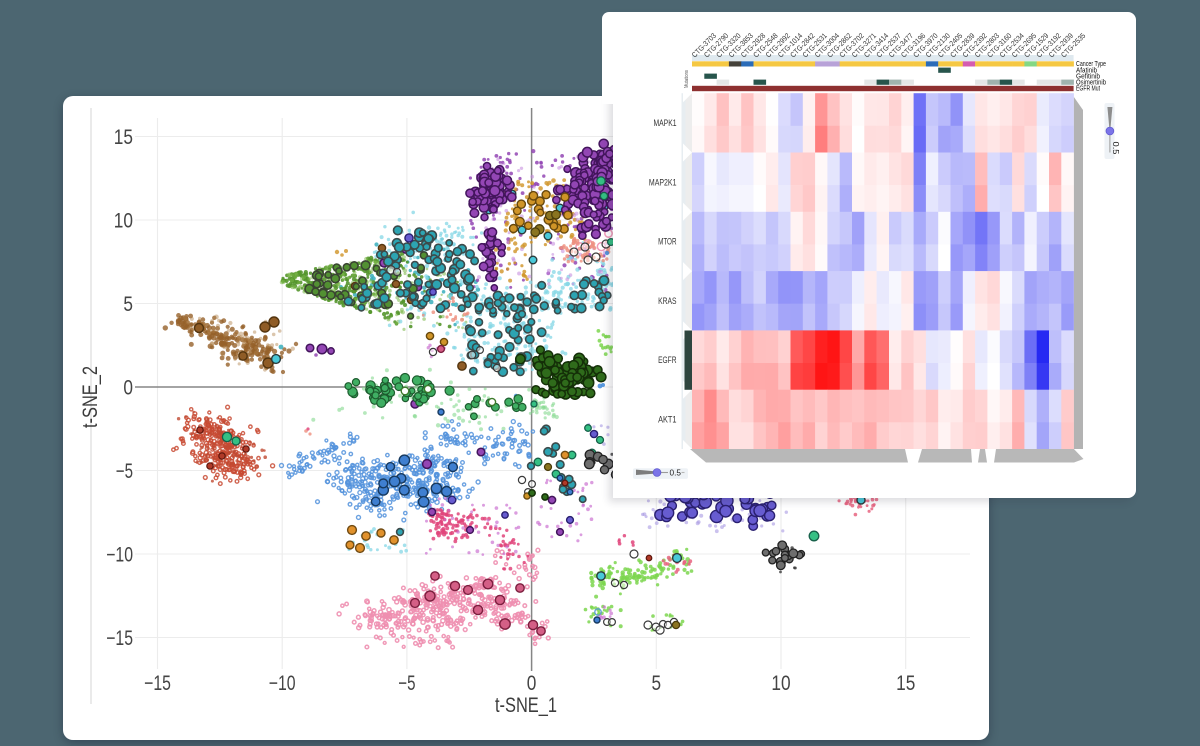  Describe the element at coordinates (1088, 88) in the screenshot. I see `svg-text: EGFR Mut` at that location.